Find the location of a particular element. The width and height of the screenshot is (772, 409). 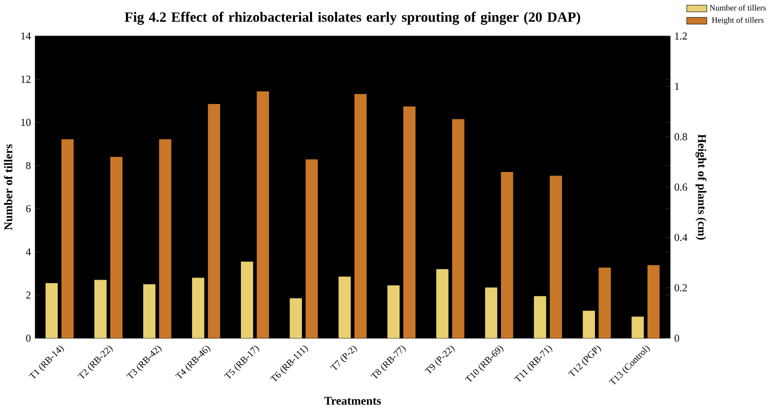

x-axis-title: Treatments is located at coordinates (352, 401).